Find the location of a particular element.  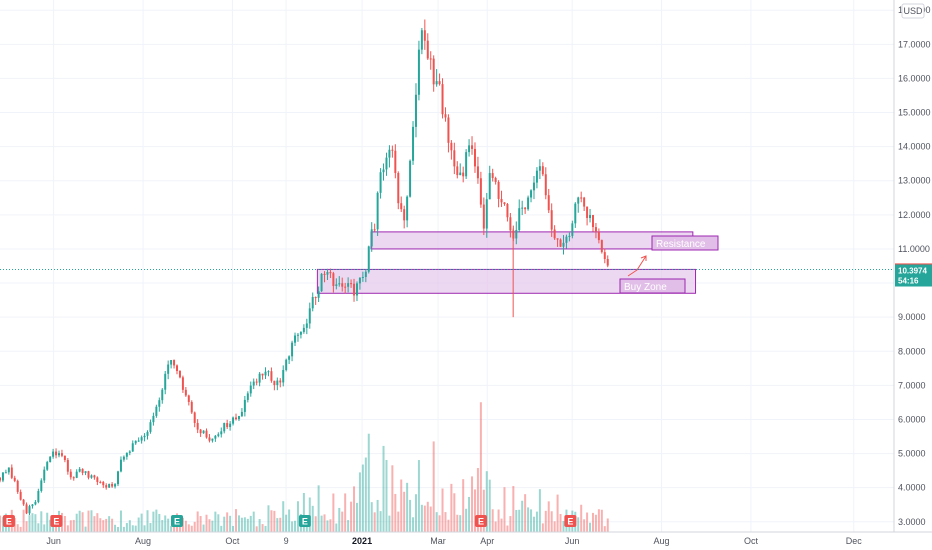

currency-badge is located at coordinates (913, 11).